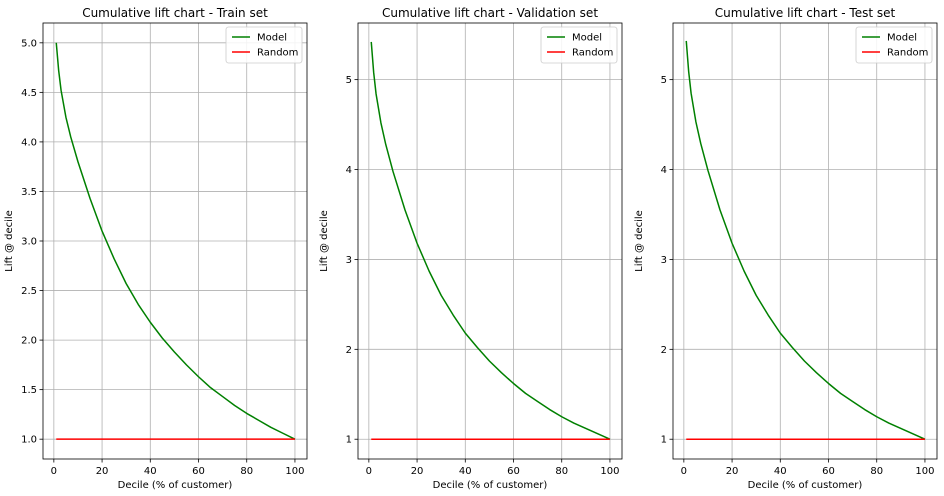  I want to click on y-tick-label: 3.0, so click(29, 242).